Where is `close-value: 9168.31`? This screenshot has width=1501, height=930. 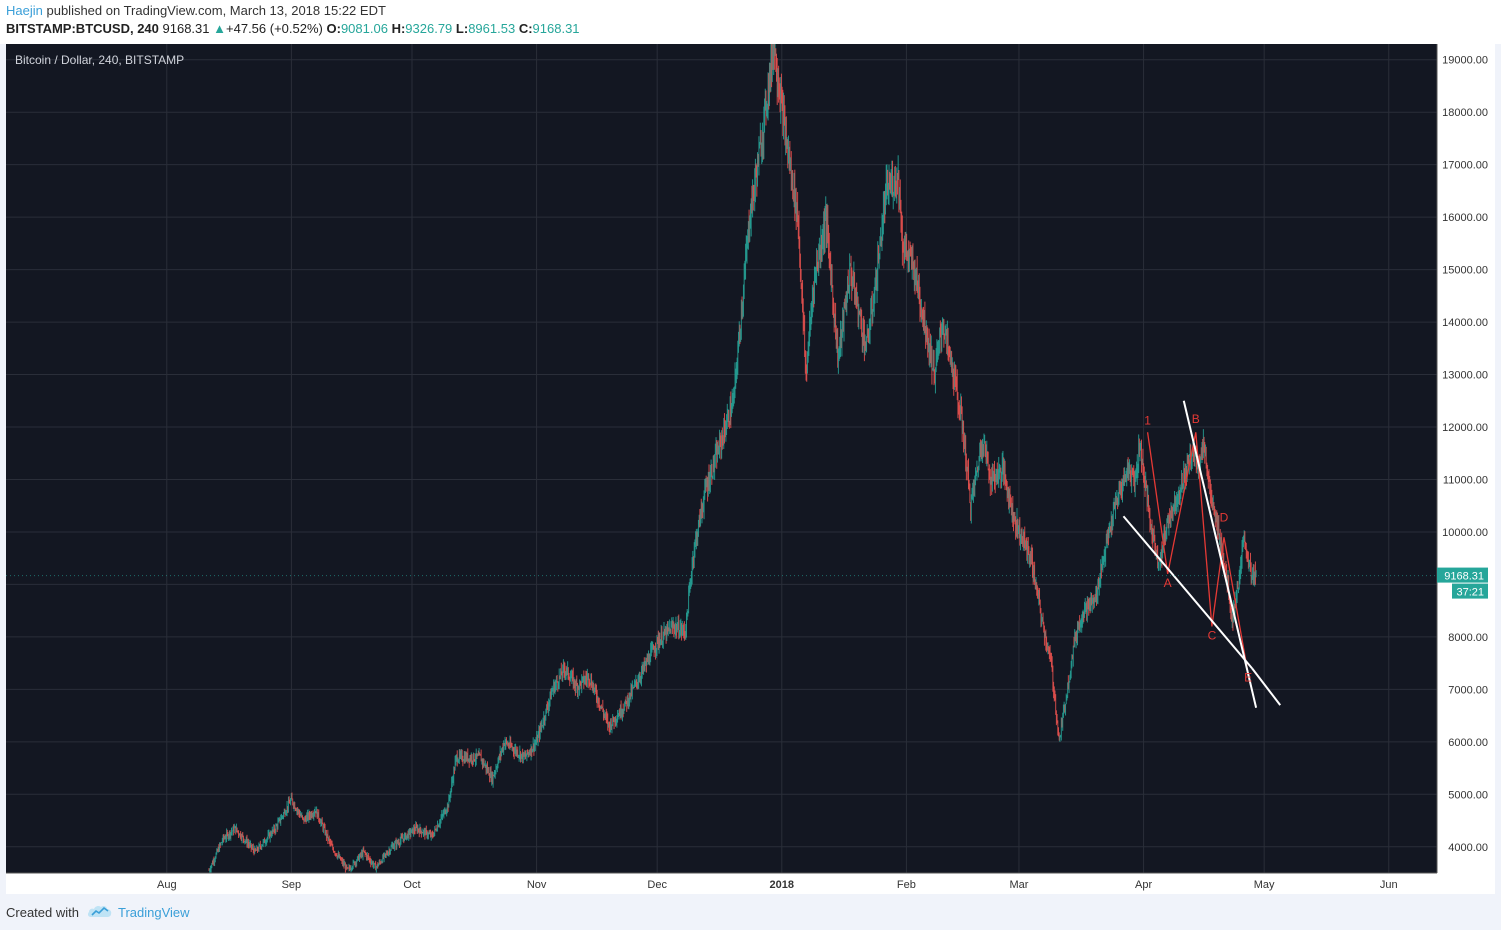
close-value: 9168.31 is located at coordinates (556, 28).